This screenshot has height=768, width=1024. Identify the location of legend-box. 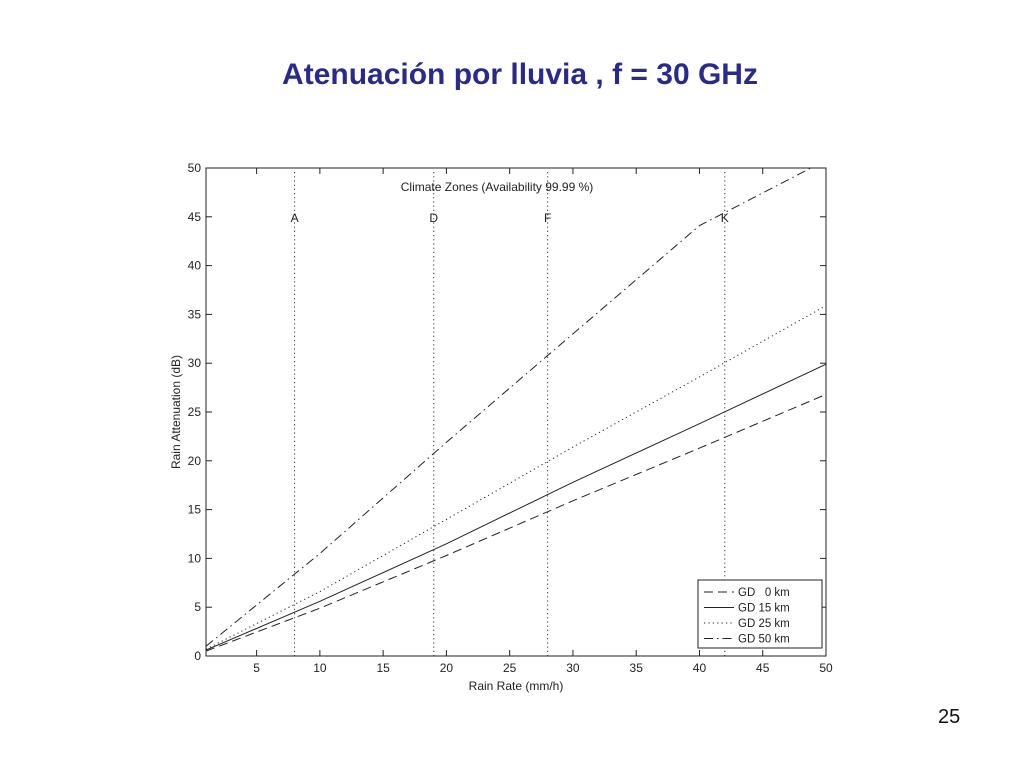
(760, 614).